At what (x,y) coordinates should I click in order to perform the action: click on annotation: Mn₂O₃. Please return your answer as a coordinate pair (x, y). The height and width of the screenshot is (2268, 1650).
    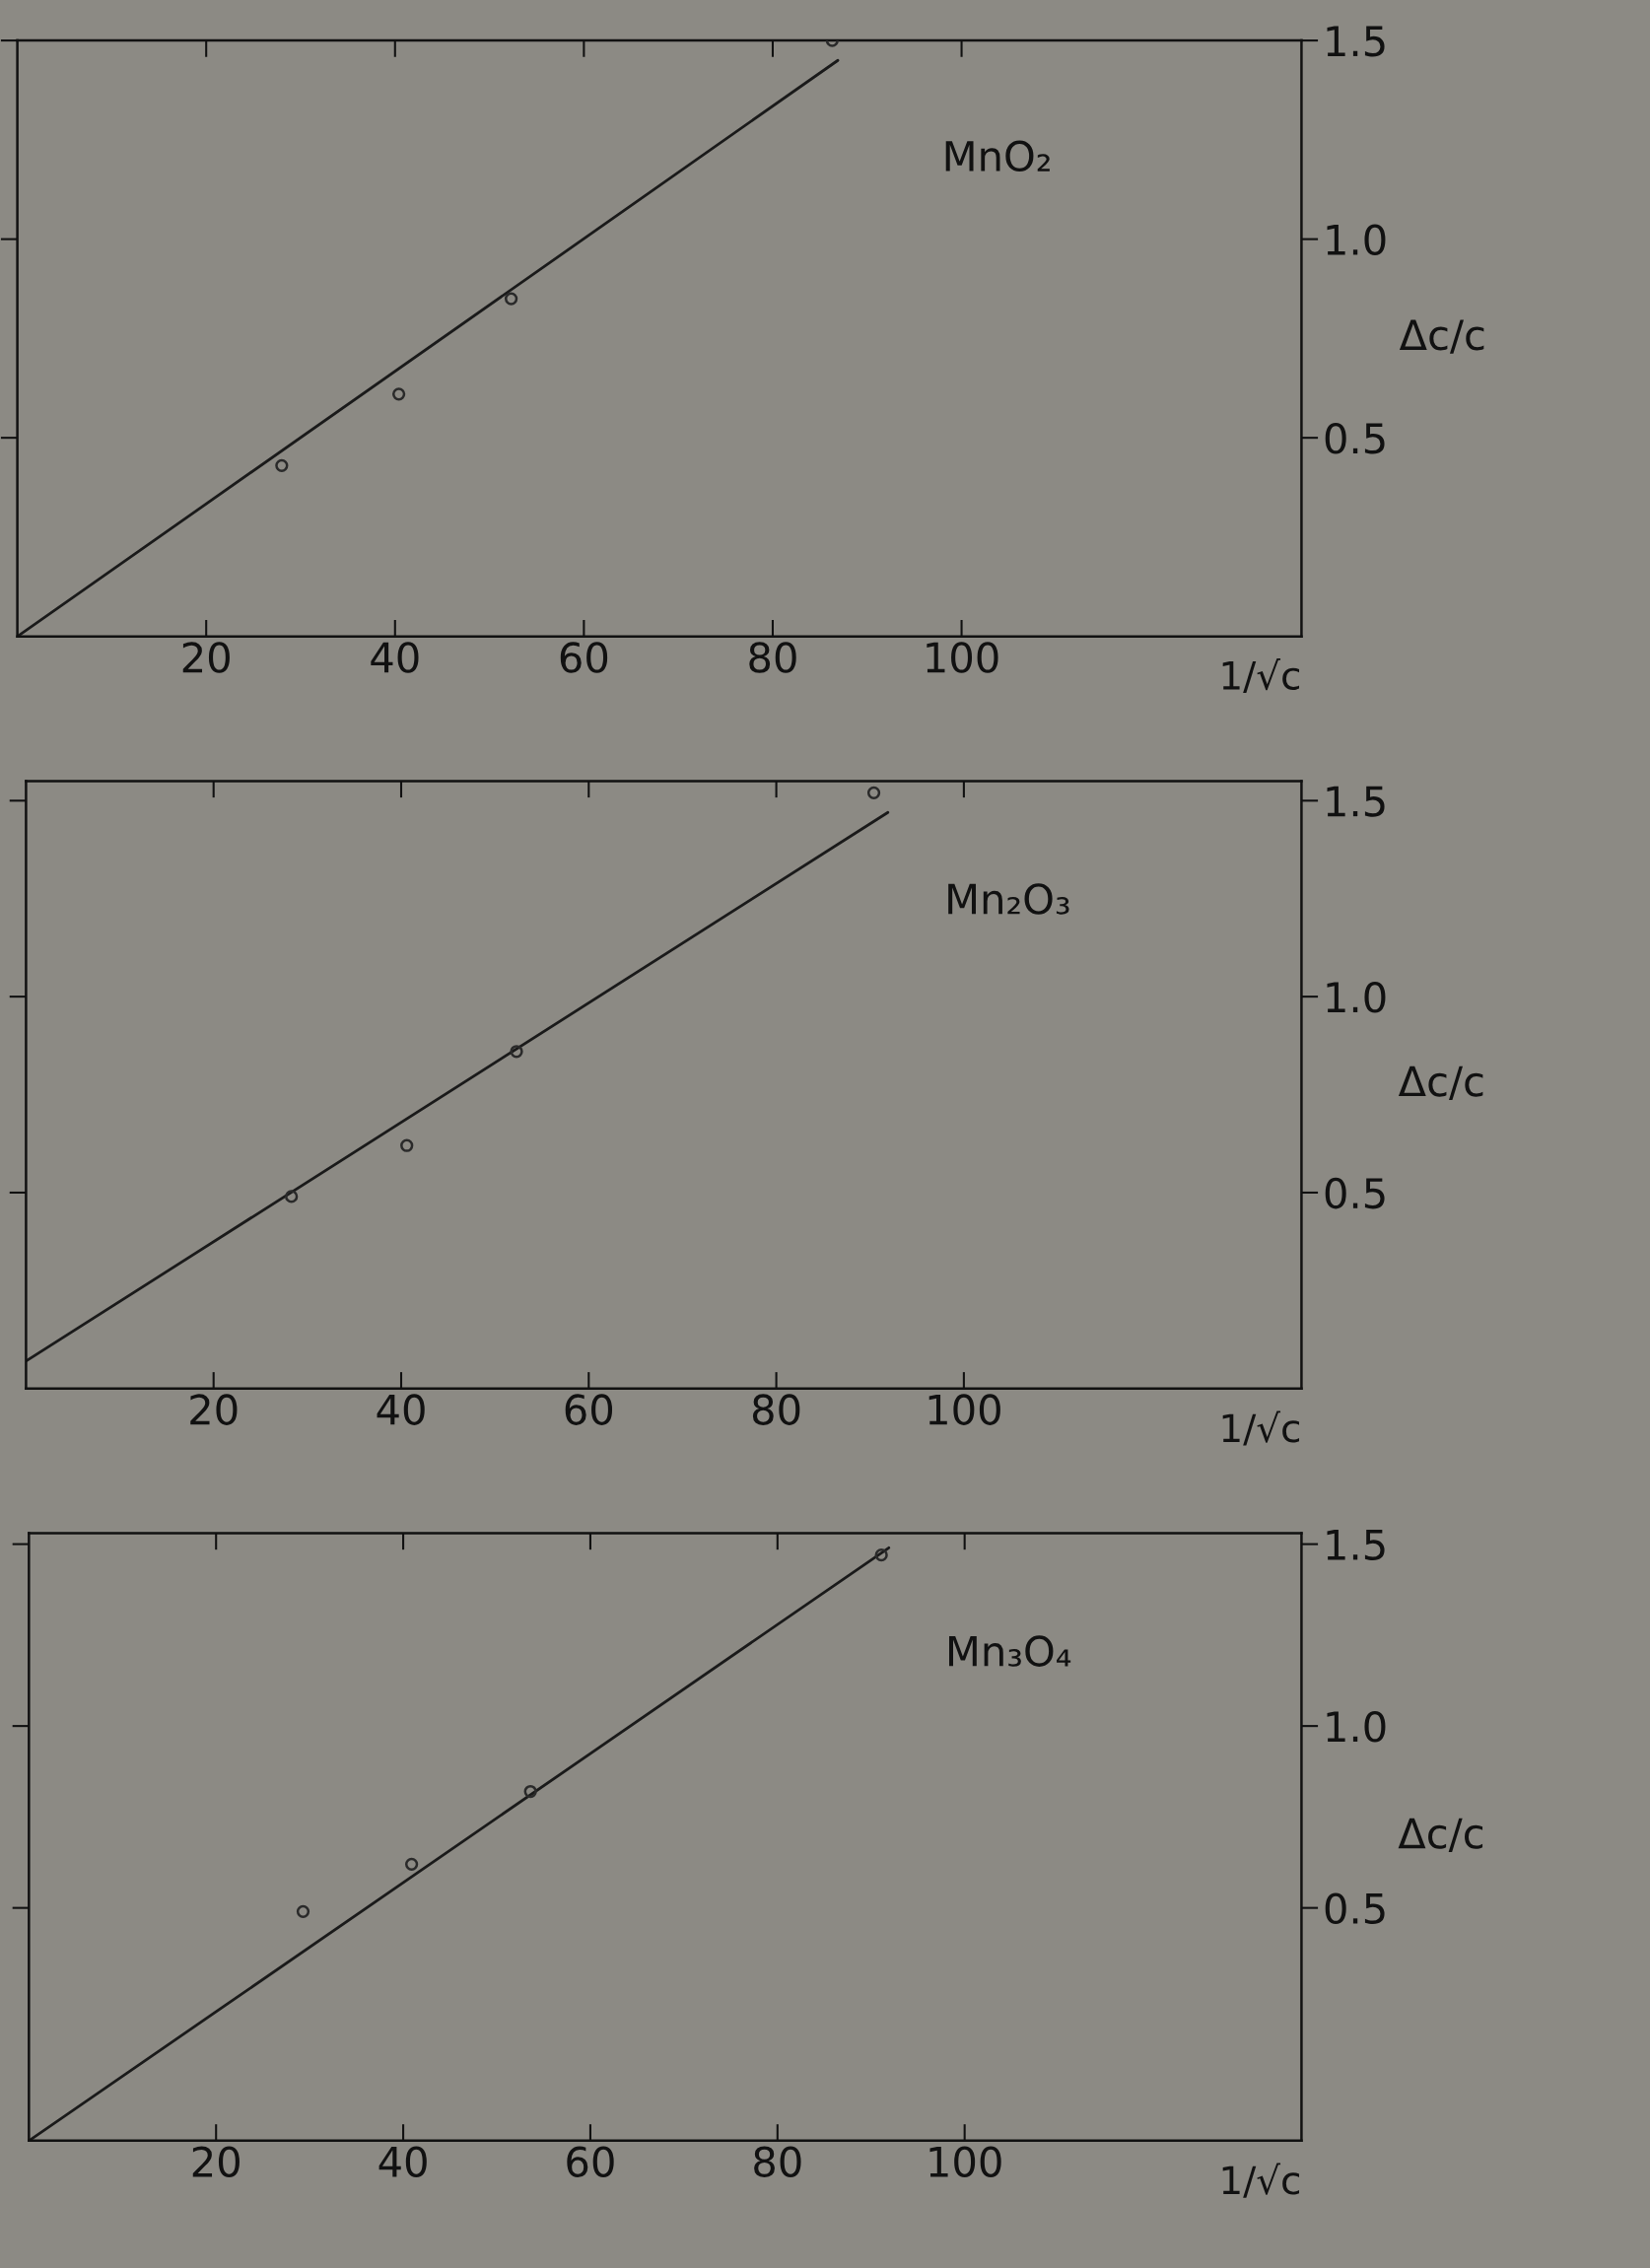
    Looking at the image, I should click on (1008, 899).